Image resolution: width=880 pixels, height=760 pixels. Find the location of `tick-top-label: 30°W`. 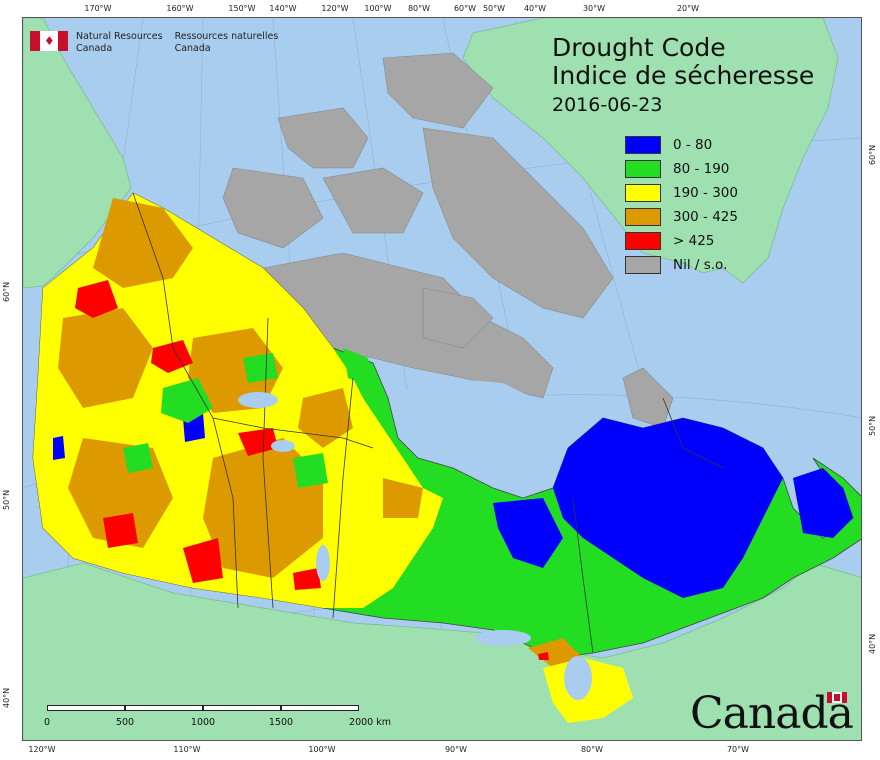

tick-top-label: 30°W is located at coordinates (594, 8).